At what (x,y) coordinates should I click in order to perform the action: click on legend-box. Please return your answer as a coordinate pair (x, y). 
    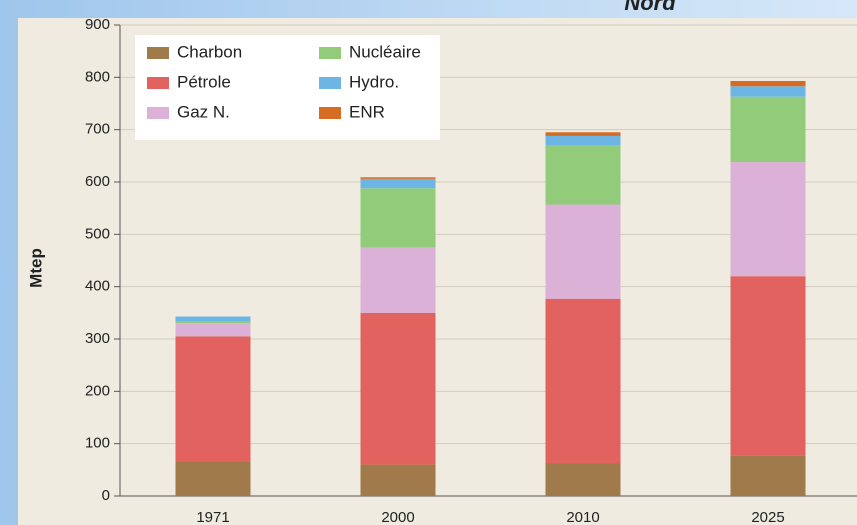
    Looking at the image, I should click on (287, 87).